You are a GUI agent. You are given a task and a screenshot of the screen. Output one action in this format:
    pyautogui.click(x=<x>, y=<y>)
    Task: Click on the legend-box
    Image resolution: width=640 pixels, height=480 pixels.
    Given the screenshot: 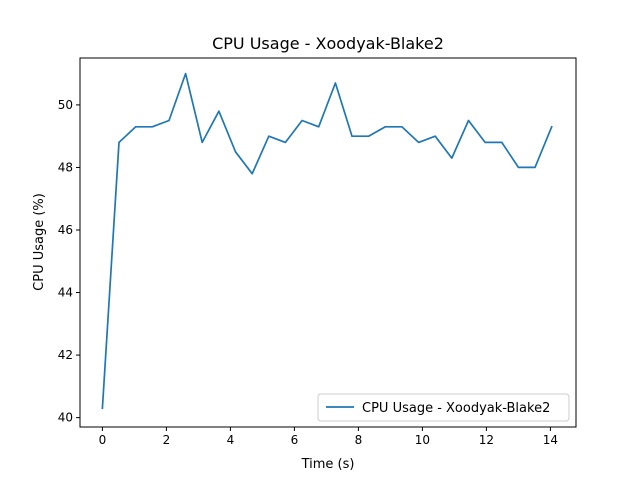 What is the action you would take?
    pyautogui.click(x=443, y=407)
    